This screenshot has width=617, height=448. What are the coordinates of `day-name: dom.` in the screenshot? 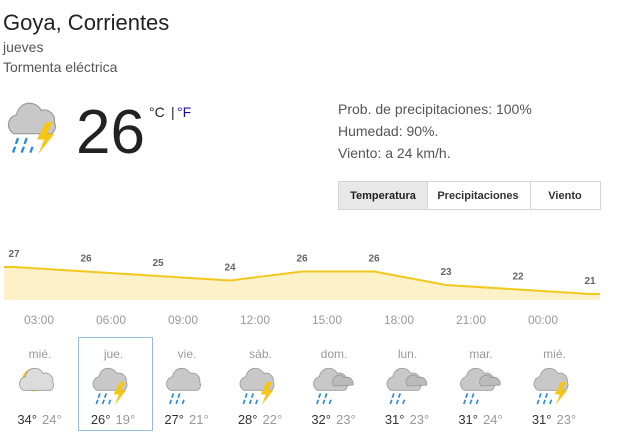 It's located at (334, 354).